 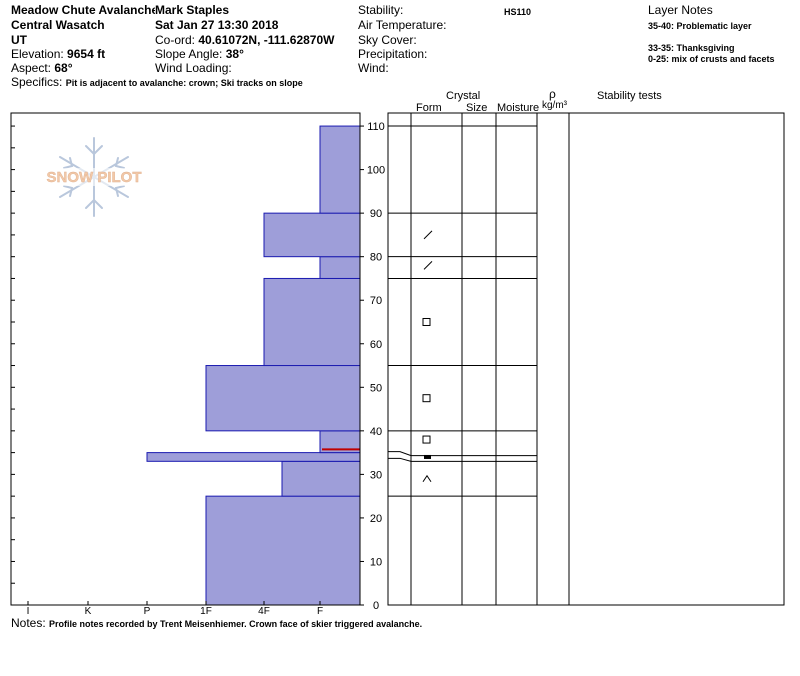 I want to click on density-symbol: ρ, so click(x=552, y=94).